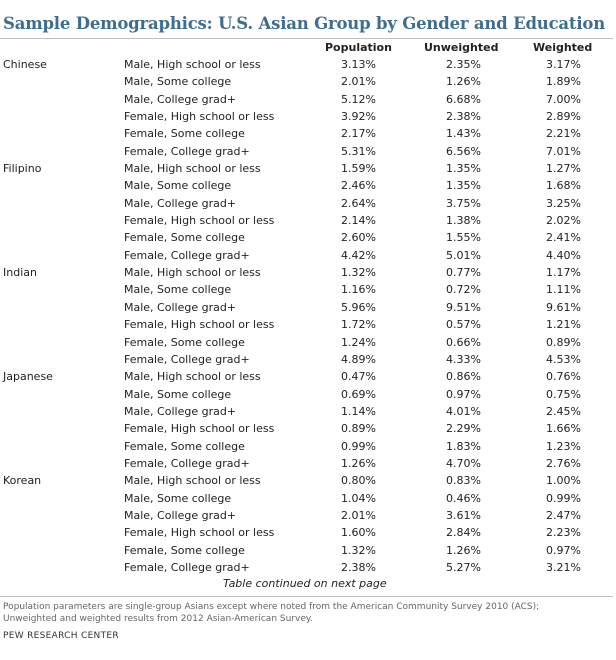 This screenshot has width=616, height=660. I want to click on cell-weighted: 4.40%, so click(563, 255).